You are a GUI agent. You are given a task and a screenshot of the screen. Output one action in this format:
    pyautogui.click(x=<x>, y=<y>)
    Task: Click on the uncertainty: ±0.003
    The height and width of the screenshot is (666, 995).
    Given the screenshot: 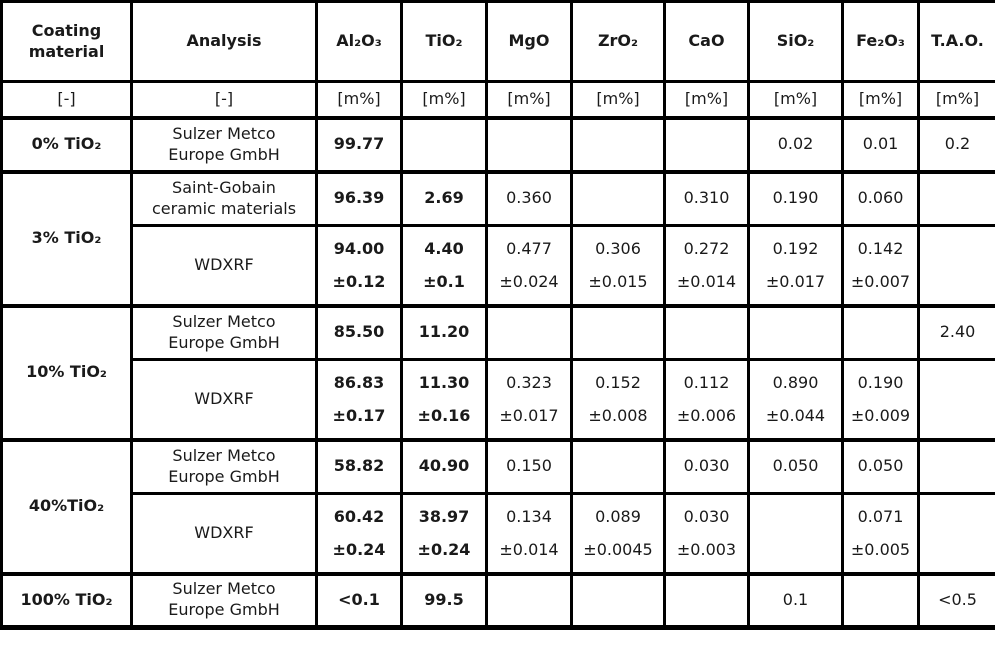 What is the action you would take?
    pyautogui.click(x=706, y=549)
    